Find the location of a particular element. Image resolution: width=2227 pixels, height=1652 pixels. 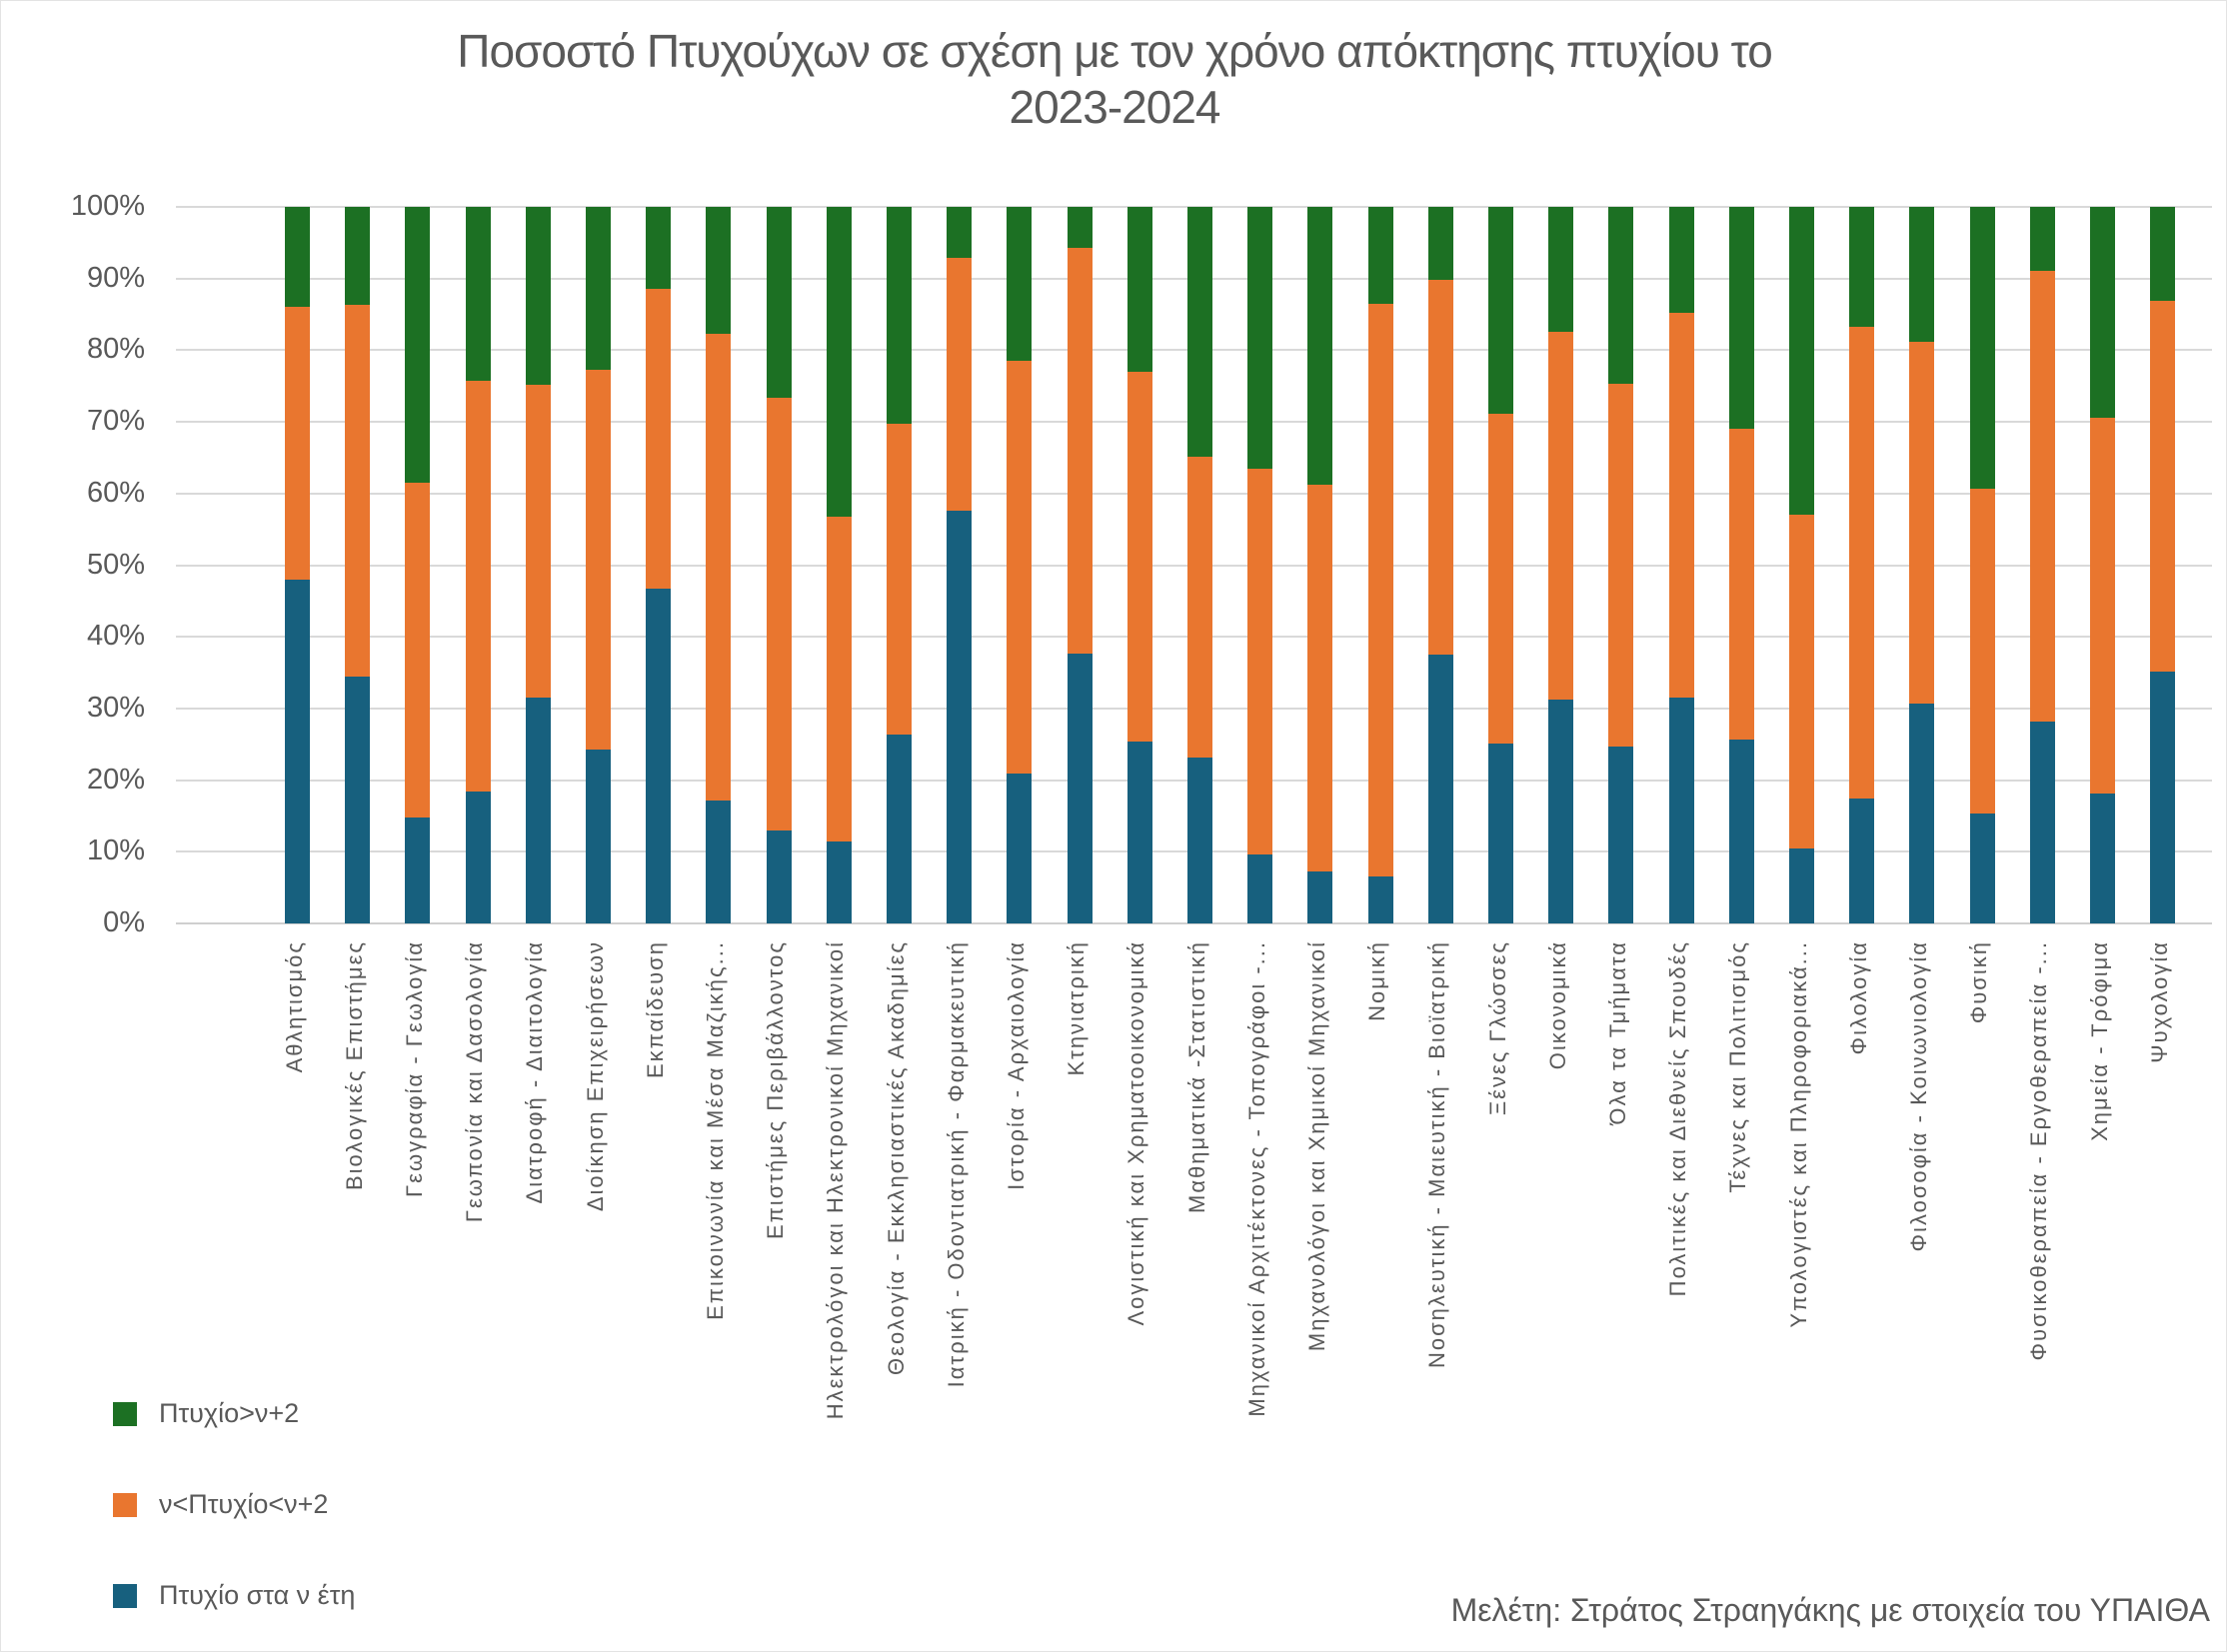

x-label-Όλα τα Τμήματα: Όλα τα Τμήματα is located at coordinates (1617, 1032).